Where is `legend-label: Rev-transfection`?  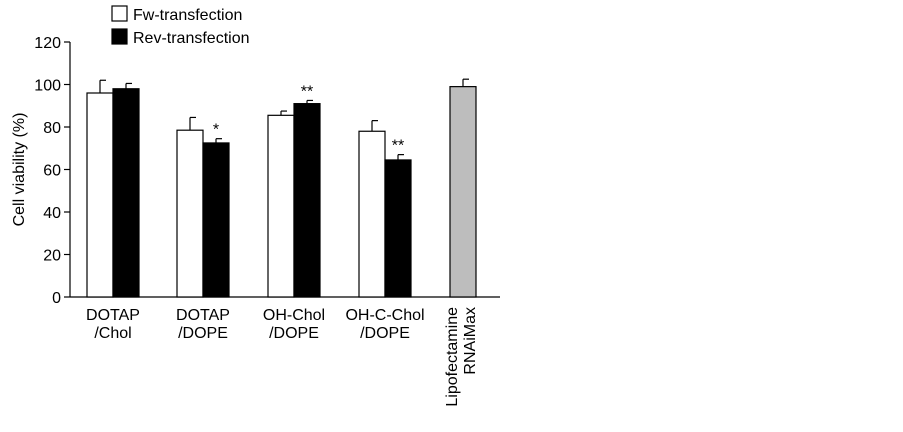
legend-label: Rev-transfection is located at coordinates (191, 38).